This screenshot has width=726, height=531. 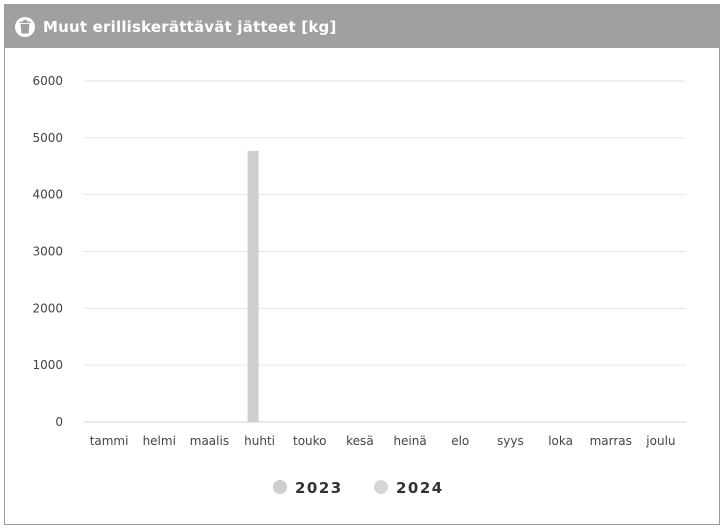 What do you see at coordinates (25, 26) in the screenshot?
I see `trash-bin-icon` at bounding box center [25, 26].